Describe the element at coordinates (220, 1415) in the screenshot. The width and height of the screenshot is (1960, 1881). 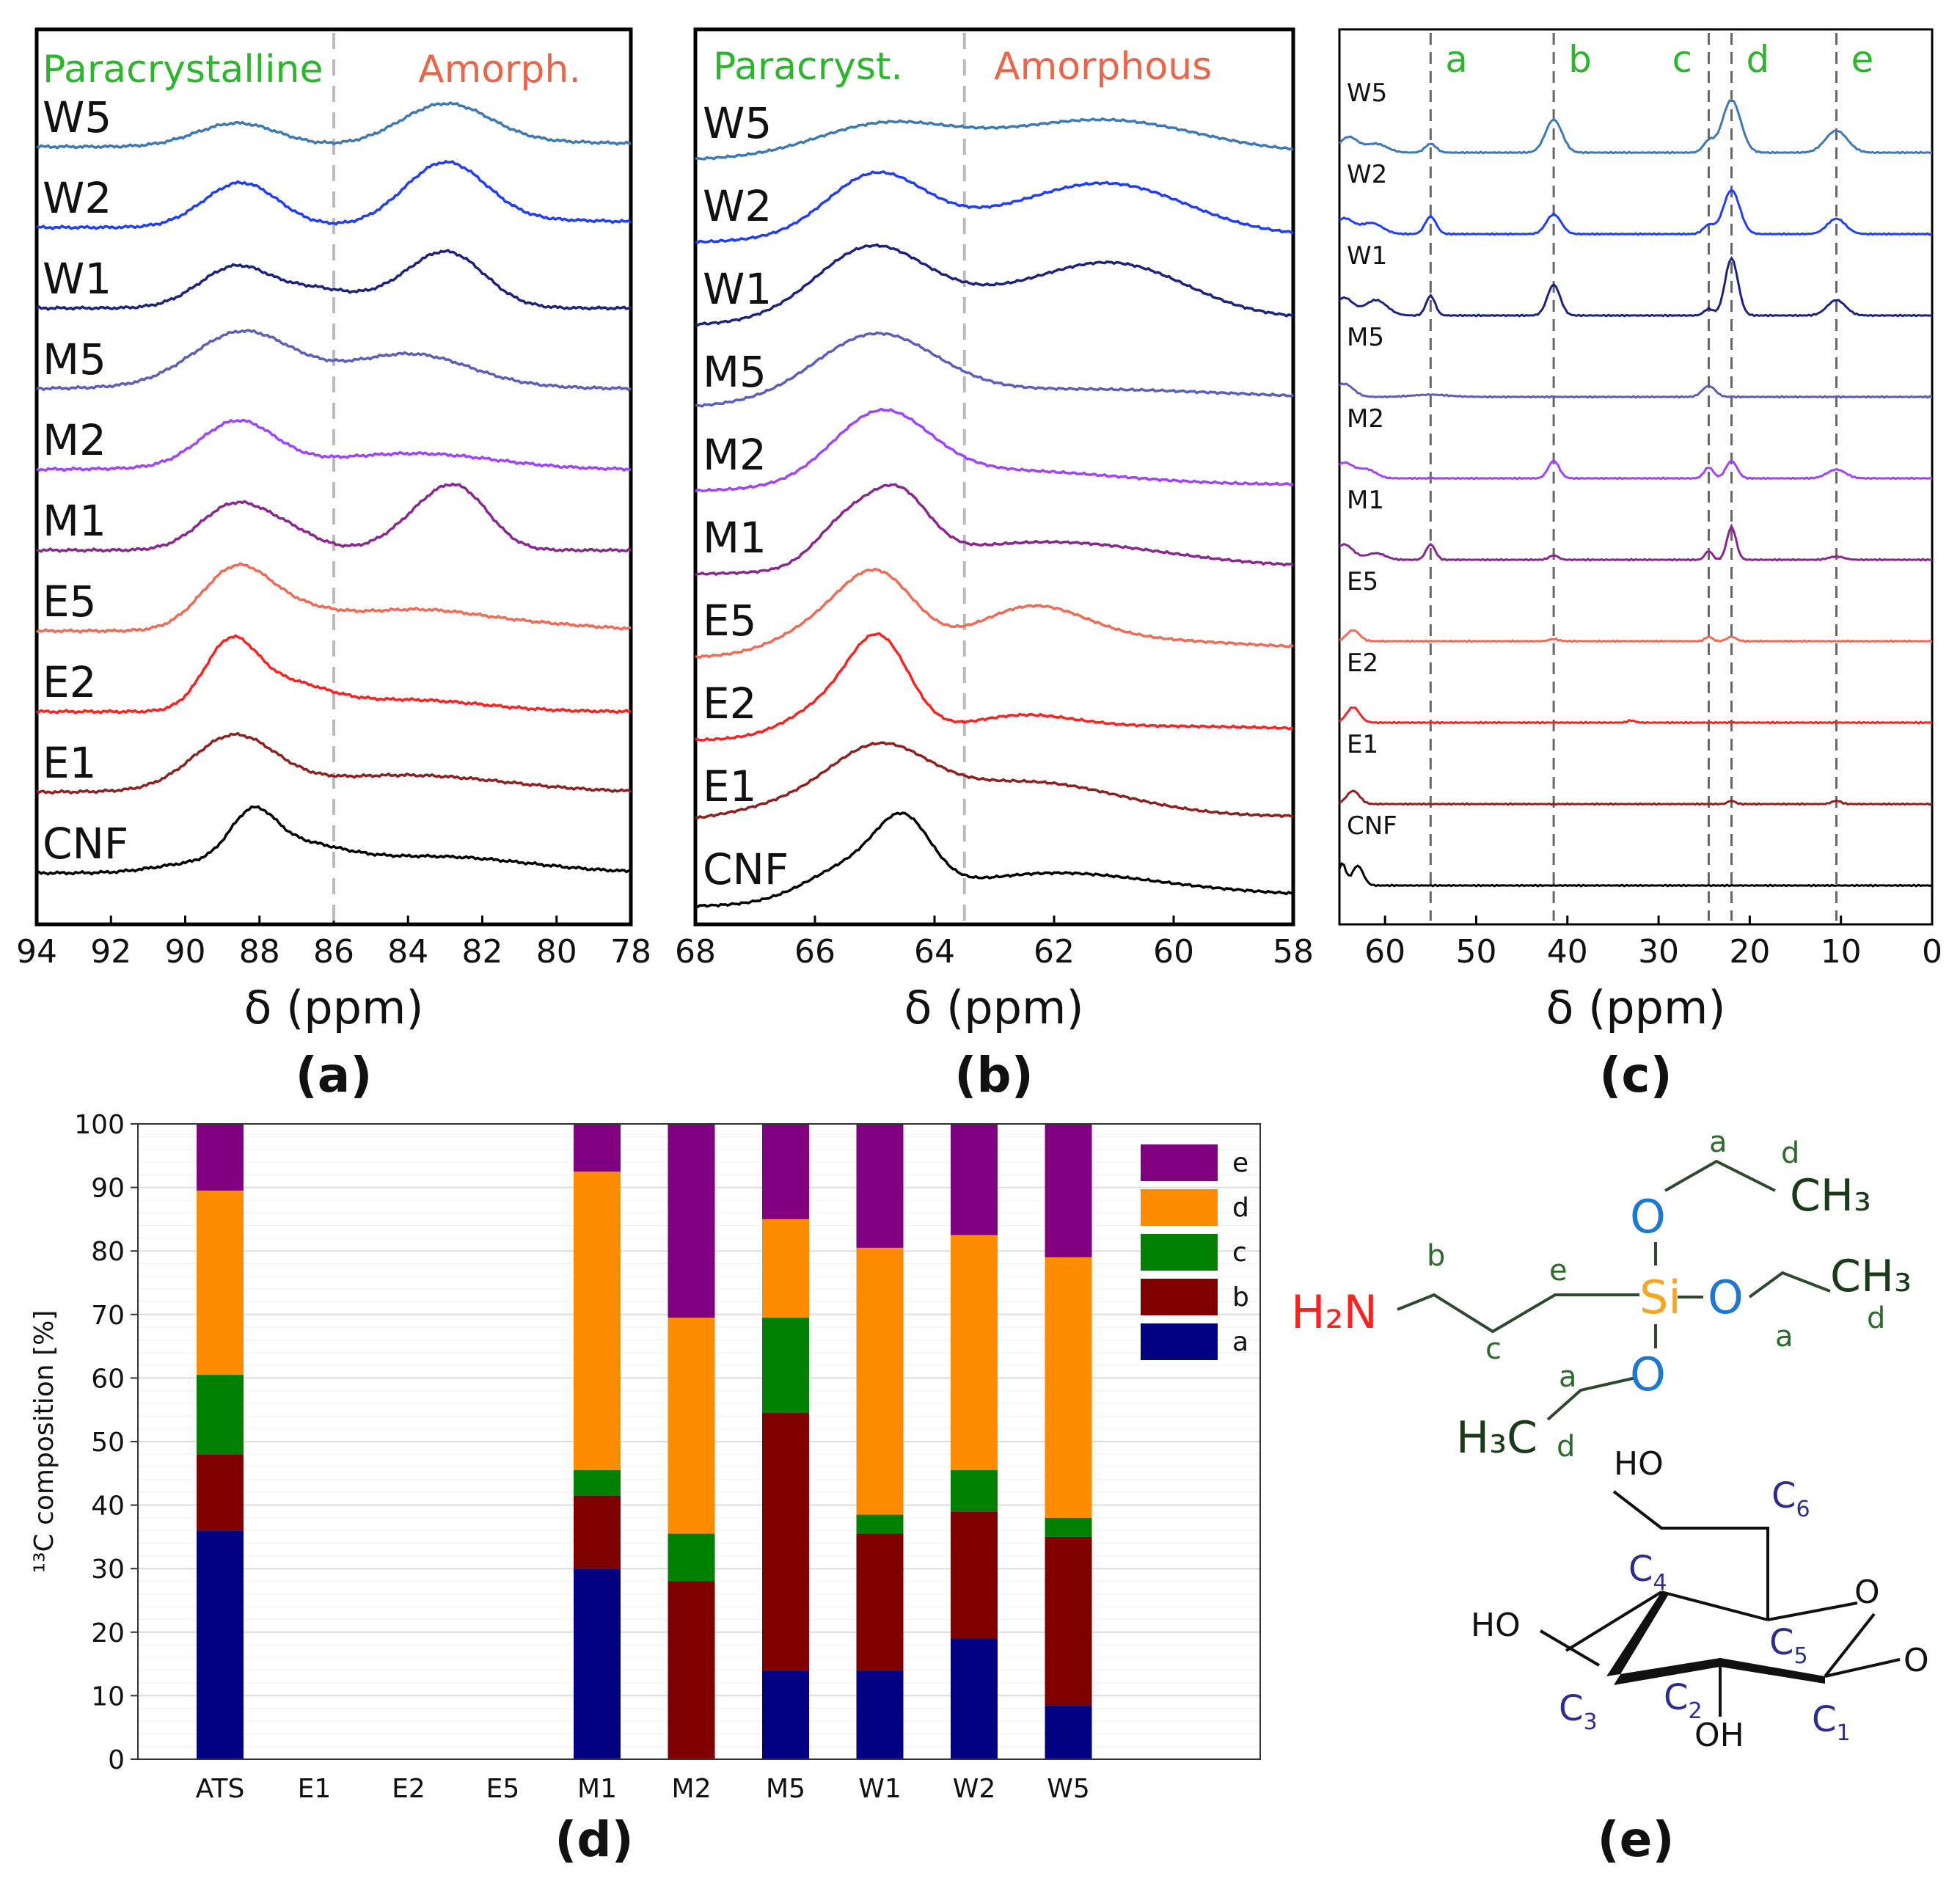
I see `bar-ats-c` at that location.